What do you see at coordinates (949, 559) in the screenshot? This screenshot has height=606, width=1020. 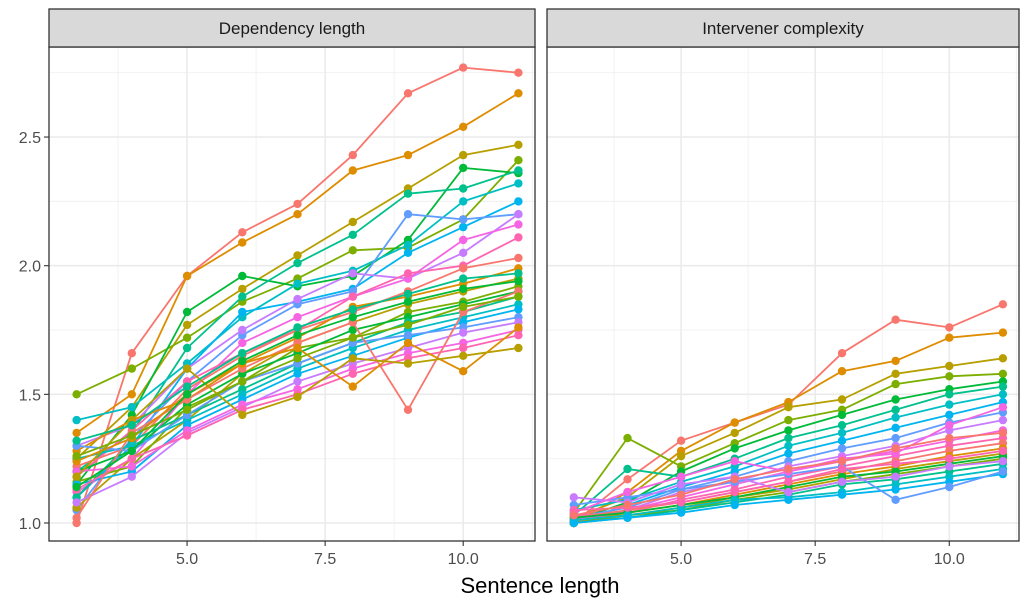 I see `x-tick-label: 10.0` at bounding box center [949, 559].